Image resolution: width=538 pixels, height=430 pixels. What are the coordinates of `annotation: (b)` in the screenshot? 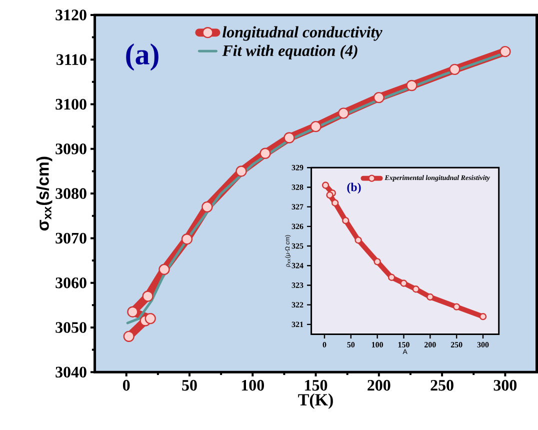 It's located at (354, 188).